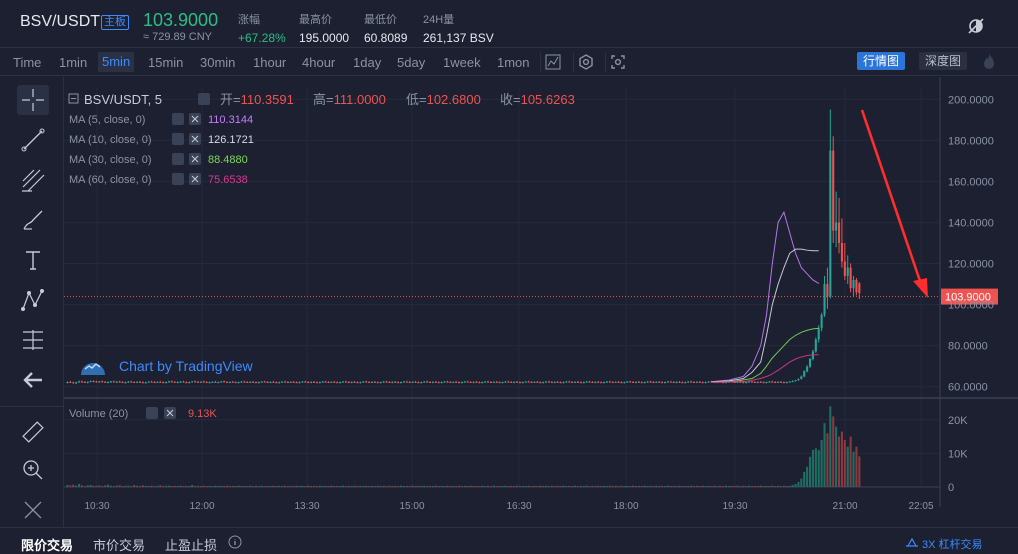  I want to click on vol-tick-label: 10K, so click(958, 454).